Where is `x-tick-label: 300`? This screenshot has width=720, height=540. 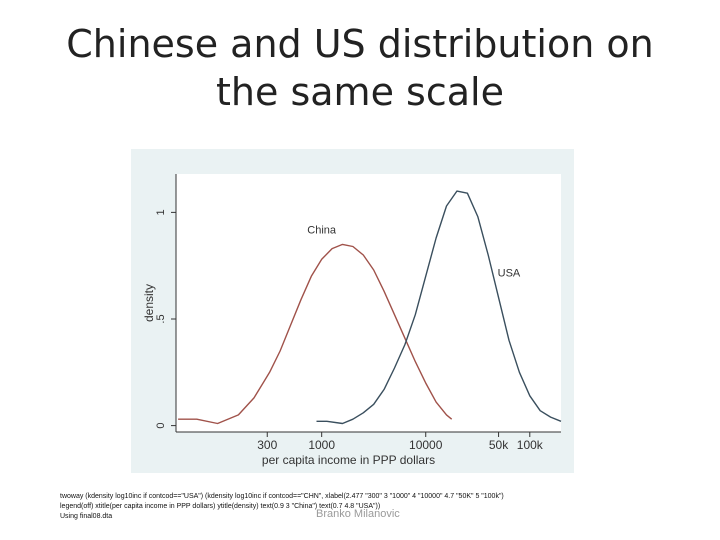 x-tick-label: 300 is located at coordinates (267, 445).